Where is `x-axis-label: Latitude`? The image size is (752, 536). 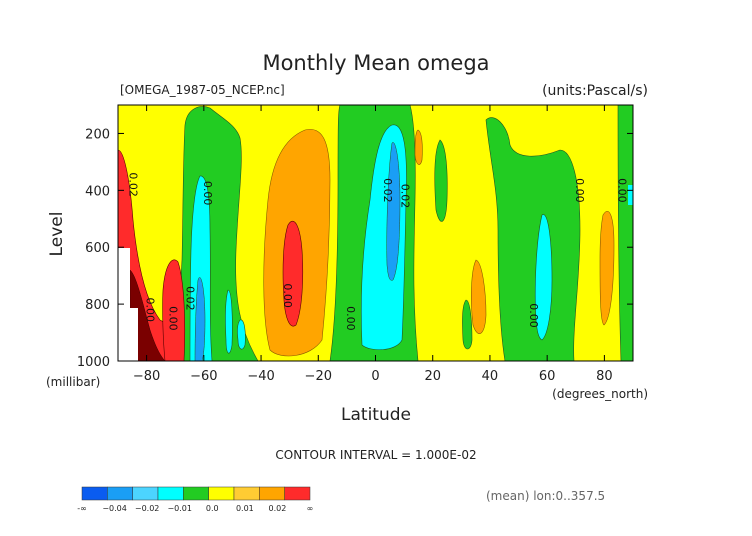
x-axis-label: Latitude is located at coordinates (376, 415).